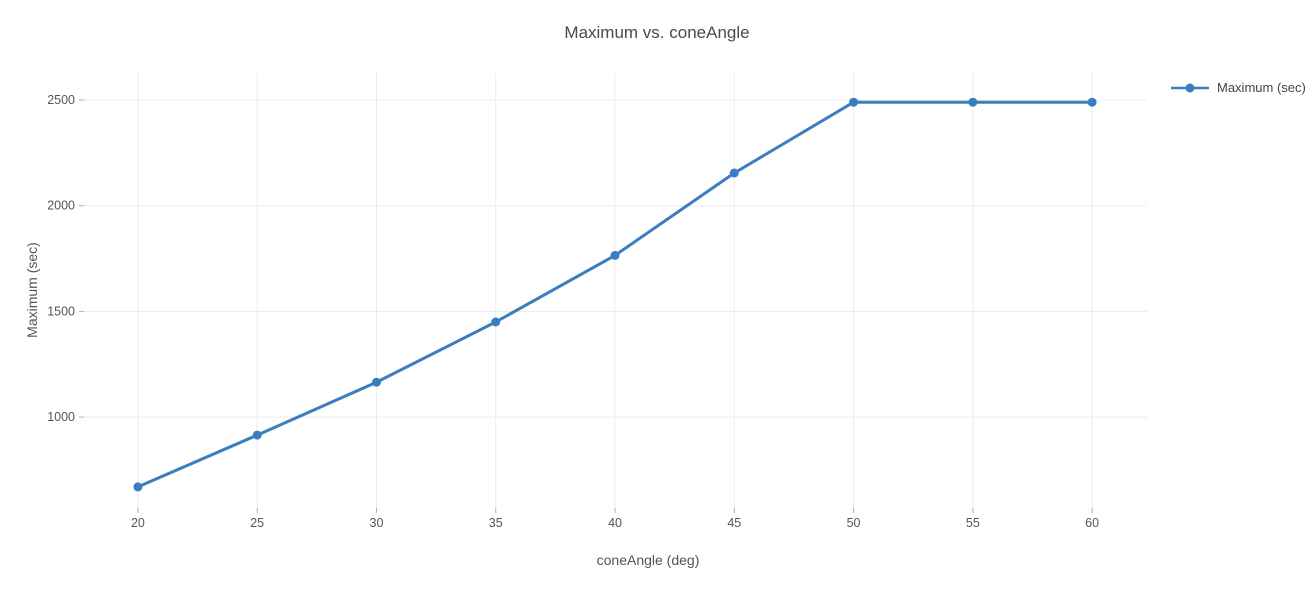 This screenshot has width=1314, height=594. Describe the element at coordinates (138, 523) in the screenshot. I see `x-tick-label: 20` at that location.